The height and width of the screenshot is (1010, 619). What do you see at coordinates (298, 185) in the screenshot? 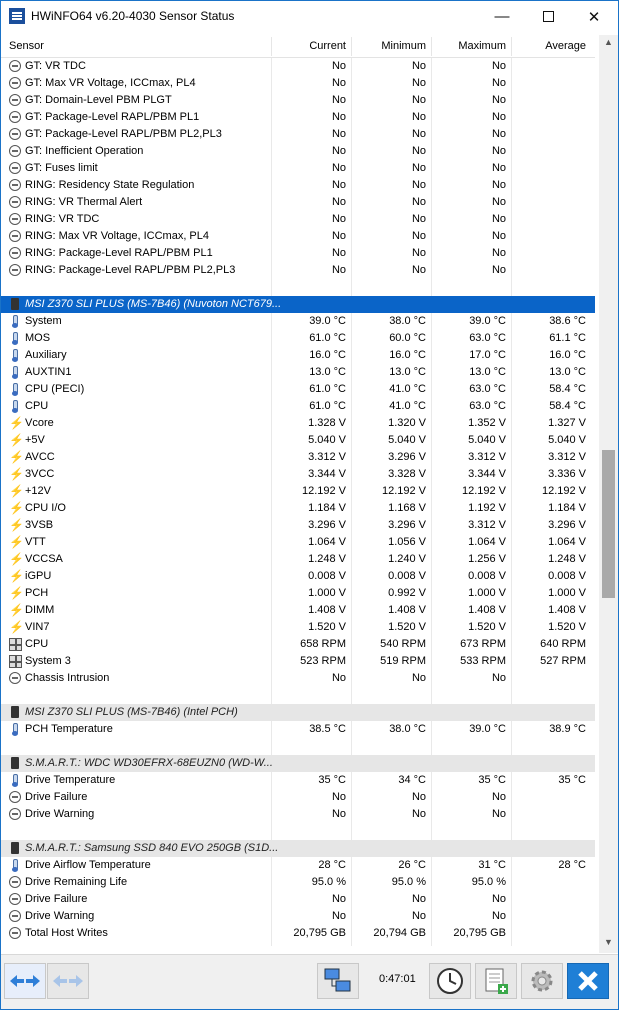
I see `sensor-row: RING: Residency State Regulation No No No` at bounding box center [298, 185].